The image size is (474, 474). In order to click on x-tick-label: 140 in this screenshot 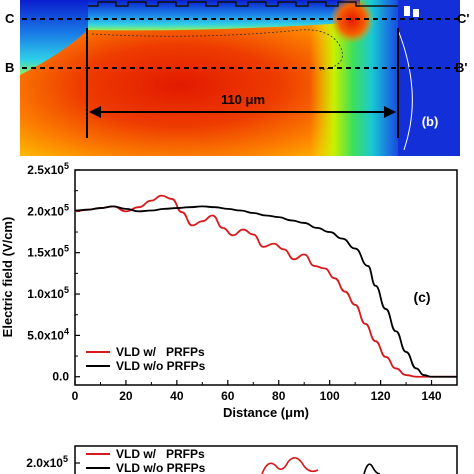, I will do `click(432, 396)`.